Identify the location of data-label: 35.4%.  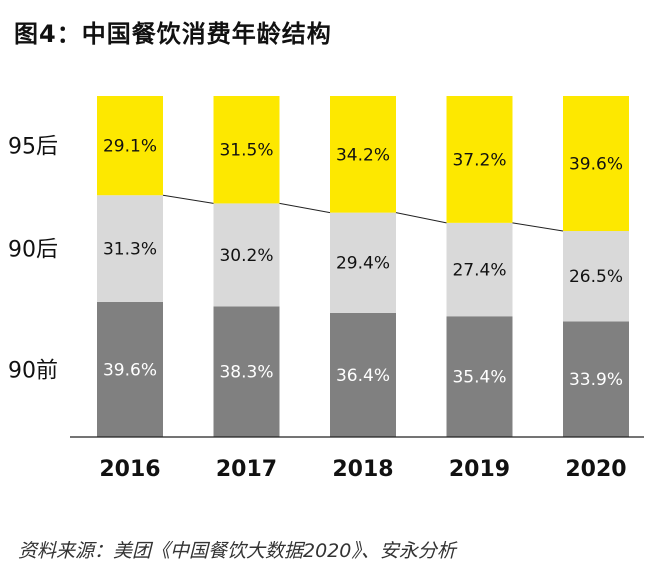
(479, 378).